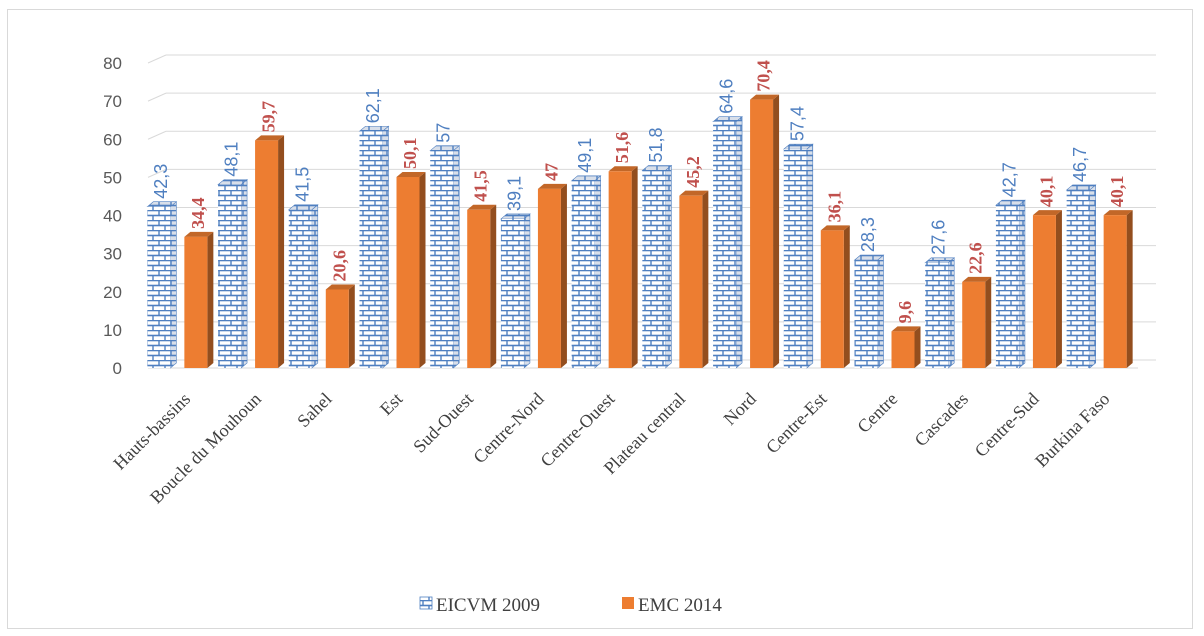  Describe the element at coordinates (877, 413) in the screenshot. I see `category-label: Centre` at that location.